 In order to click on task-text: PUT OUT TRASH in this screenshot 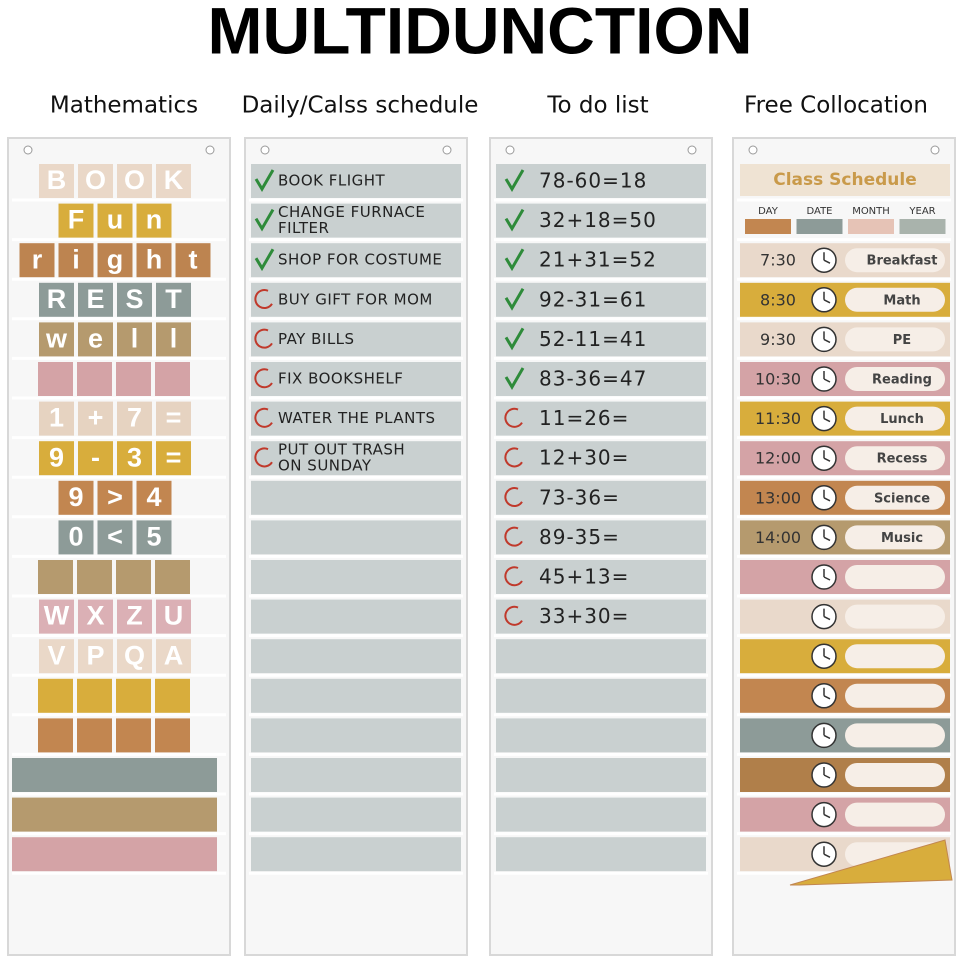, I will do `click(341, 450)`.